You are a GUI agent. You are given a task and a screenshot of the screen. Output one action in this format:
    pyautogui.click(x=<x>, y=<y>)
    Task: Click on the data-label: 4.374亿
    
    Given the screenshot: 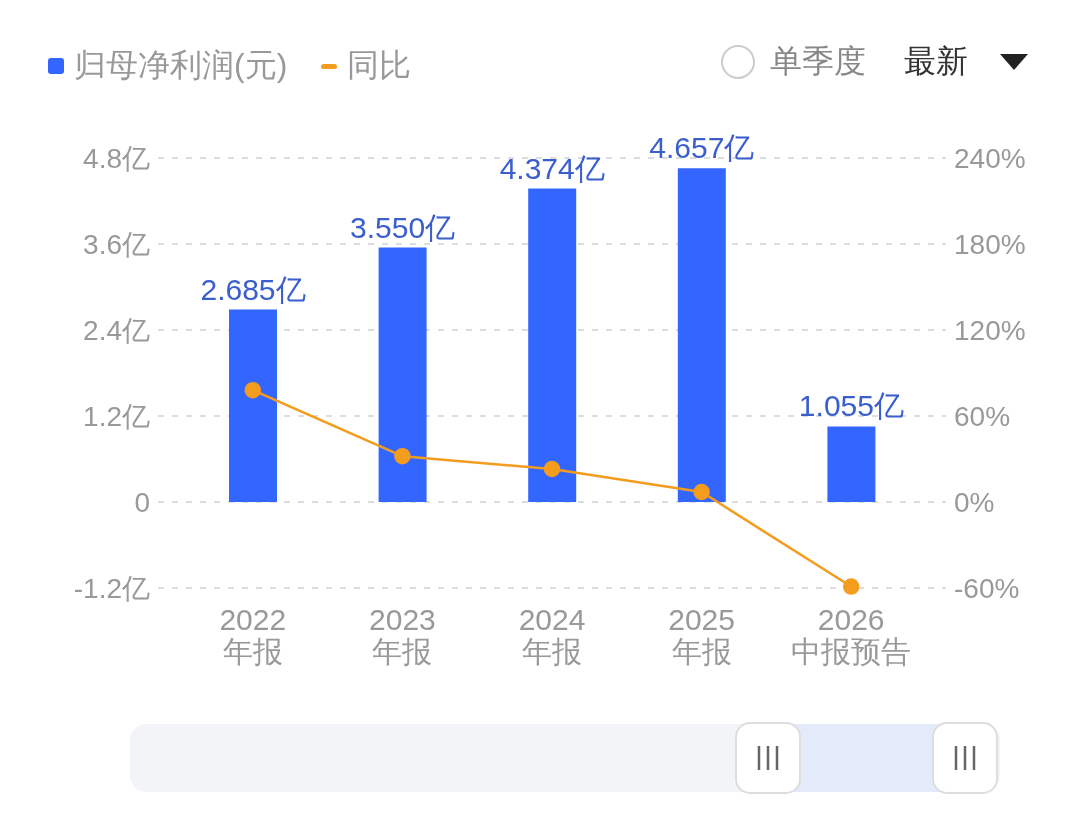 What is the action you would take?
    pyautogui.click(x=552, y=168)
    